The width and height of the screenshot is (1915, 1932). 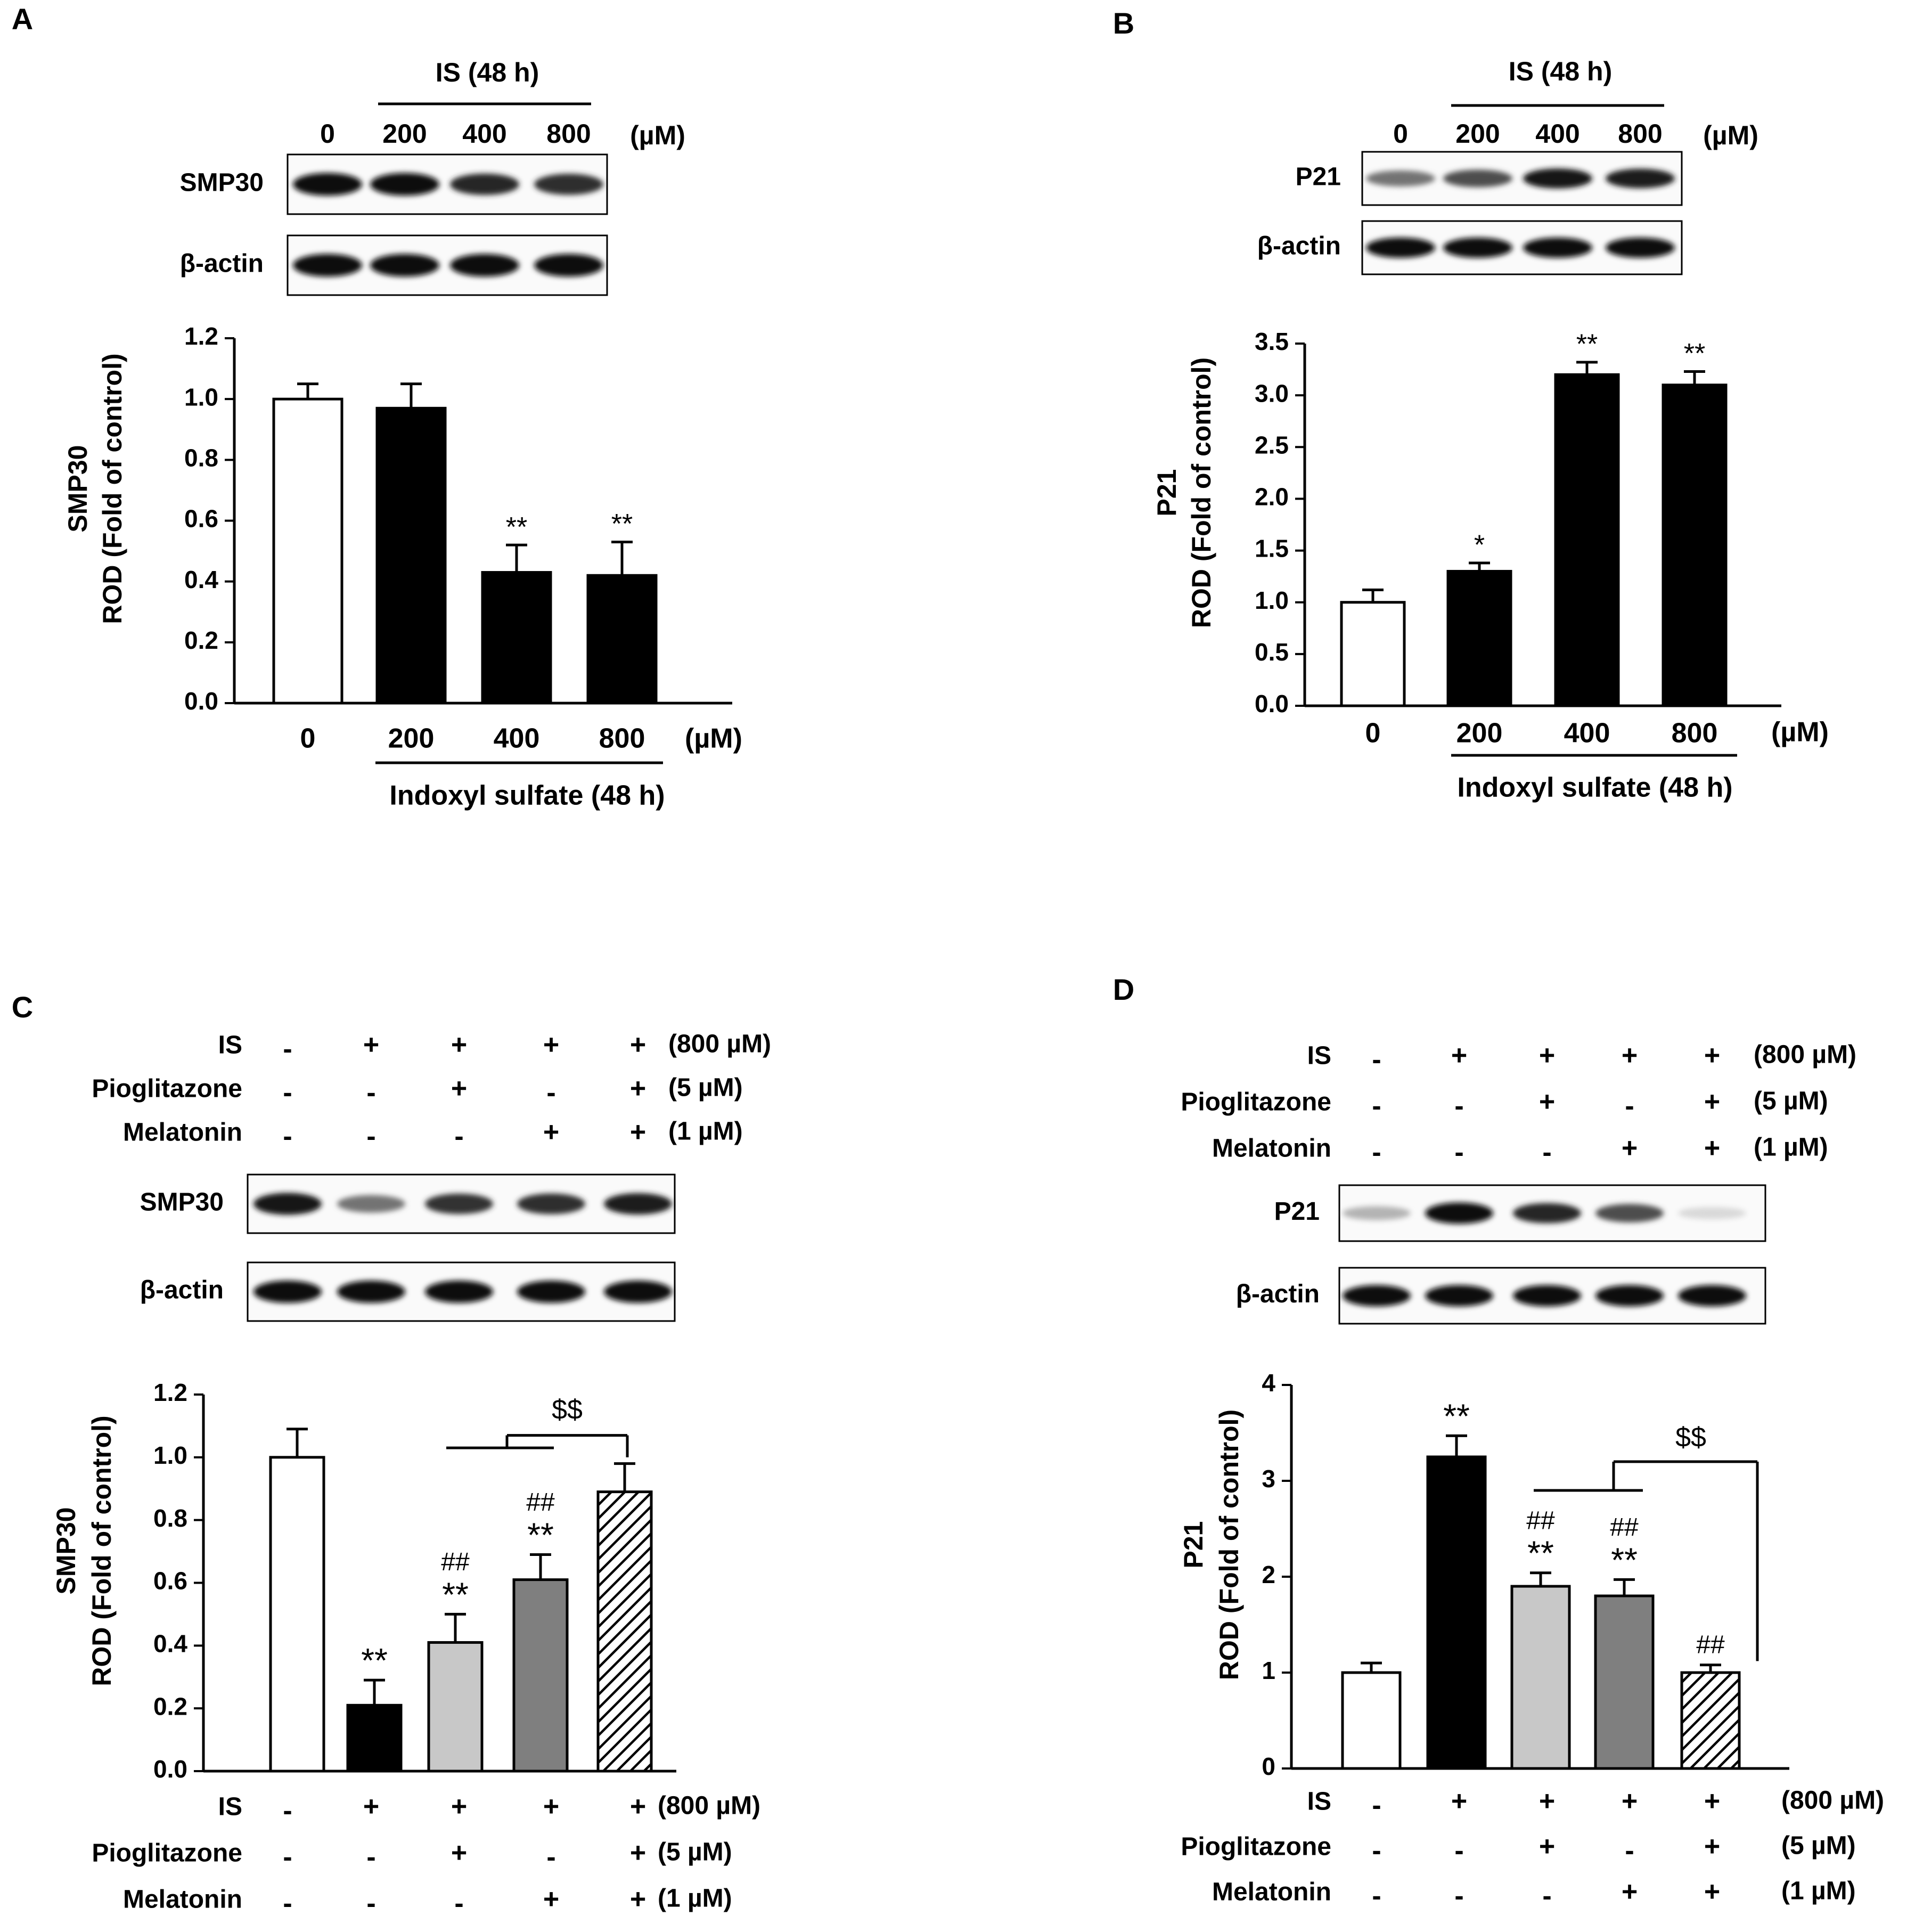 I want to click on y-tick-label: 3.5, so click(x=1272, y=341).